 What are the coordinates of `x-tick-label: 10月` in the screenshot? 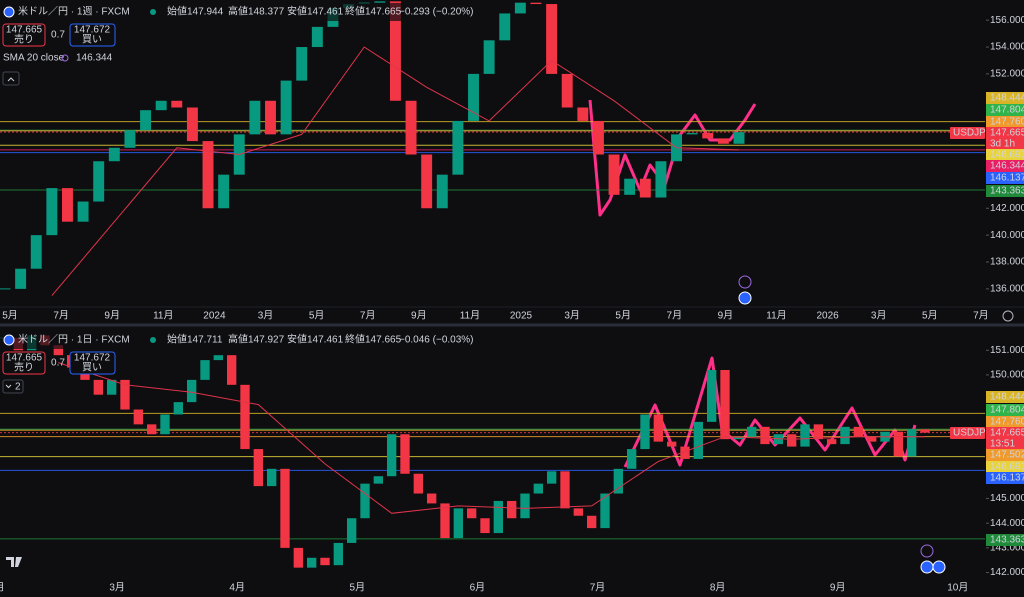 It's located at (957, 588).